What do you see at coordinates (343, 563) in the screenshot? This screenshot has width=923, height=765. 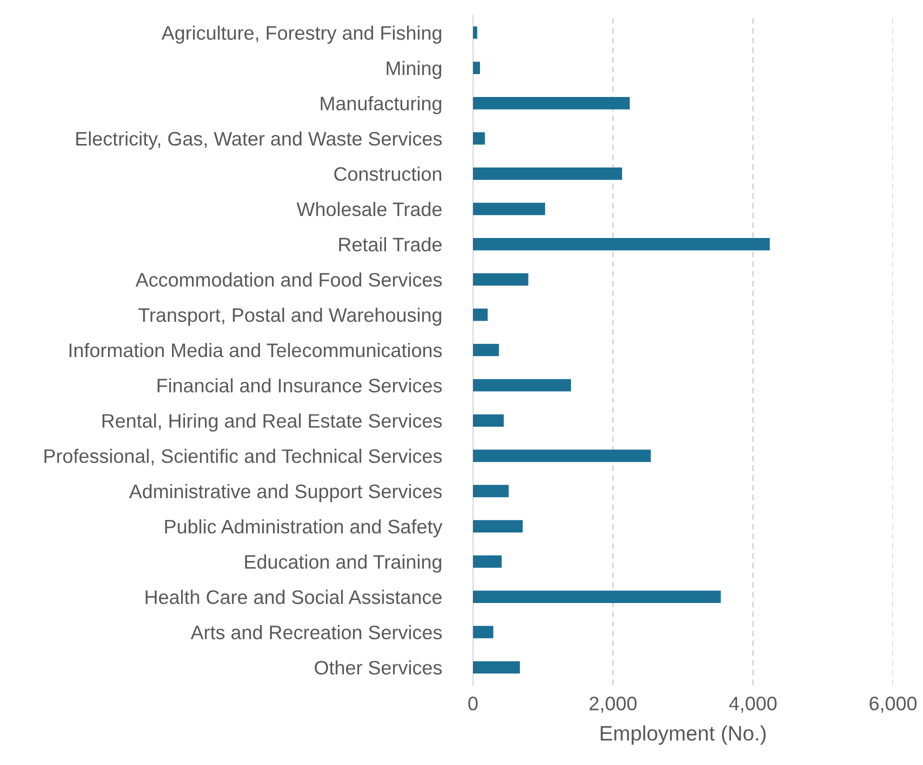 I see `y-tick-label: Education and Training` at bounding box center [343, 563].